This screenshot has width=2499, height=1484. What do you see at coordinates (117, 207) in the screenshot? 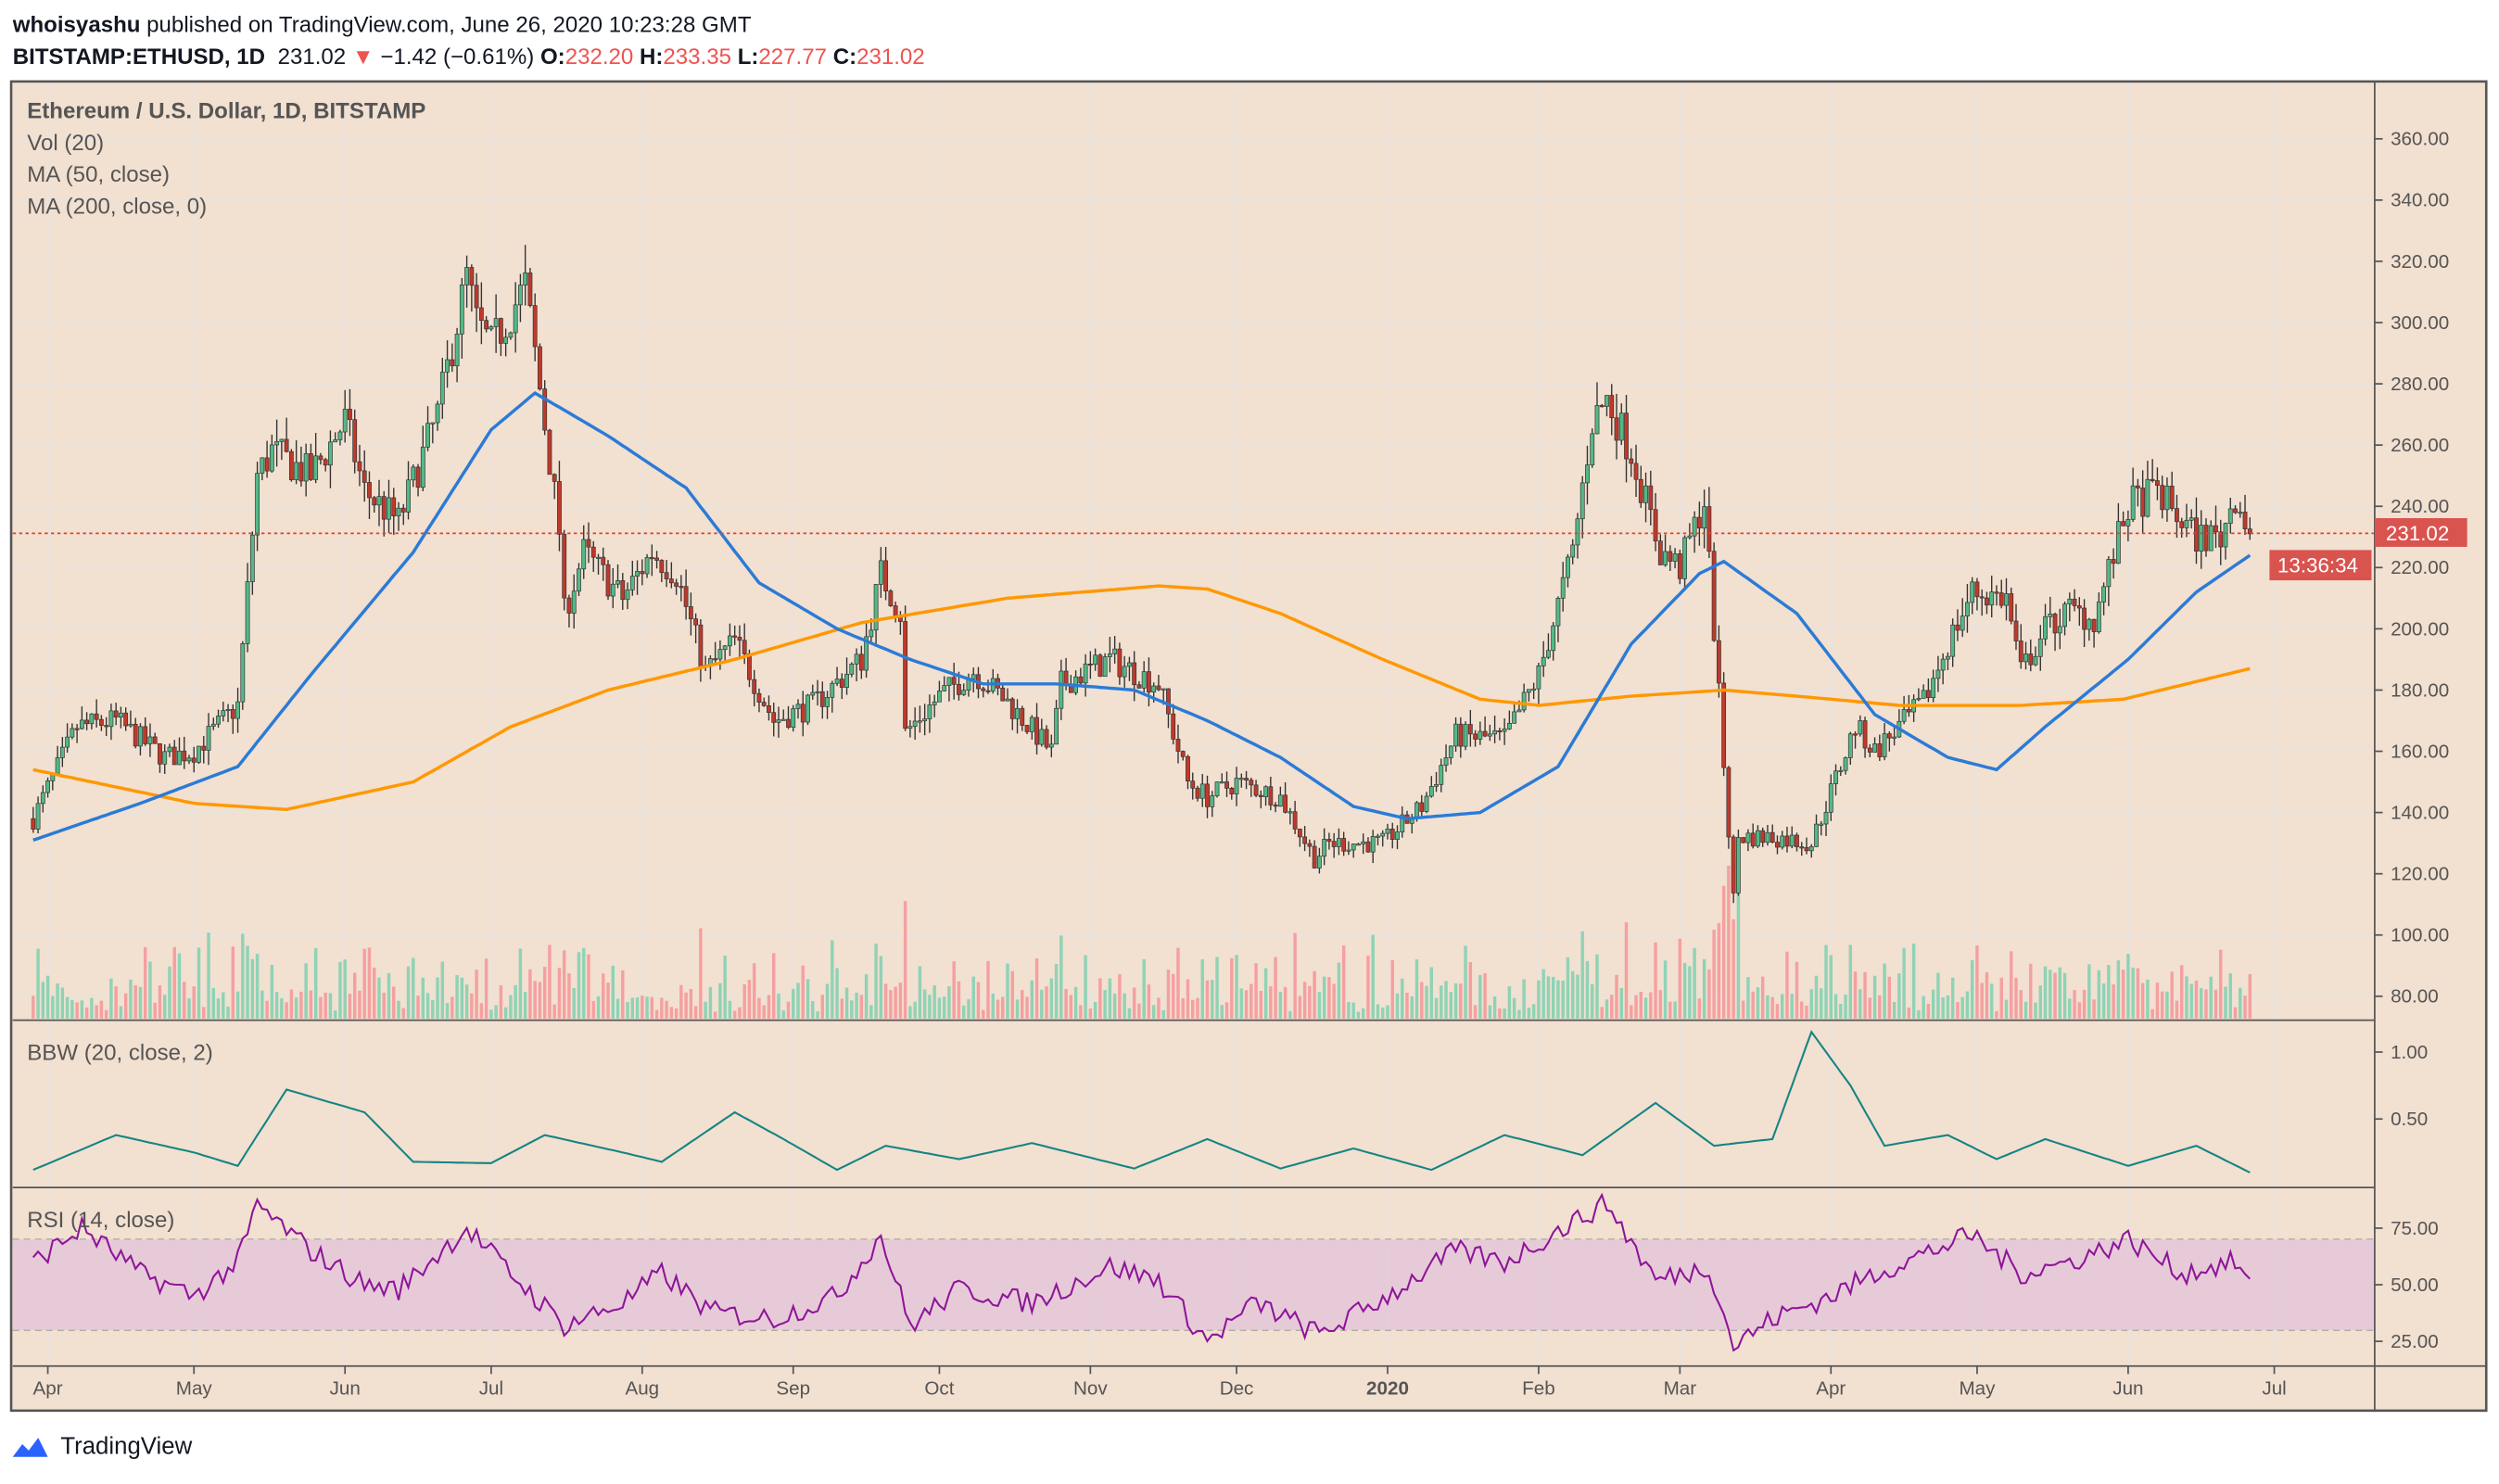
I see `legend-ma200: MA (200, close, 0)` at bounding box center [117, 207].